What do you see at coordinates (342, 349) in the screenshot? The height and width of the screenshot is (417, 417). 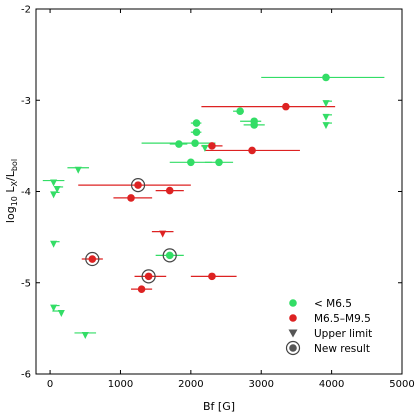 I see `legend-label-new-result: New result` at bounding box center [342, 349].